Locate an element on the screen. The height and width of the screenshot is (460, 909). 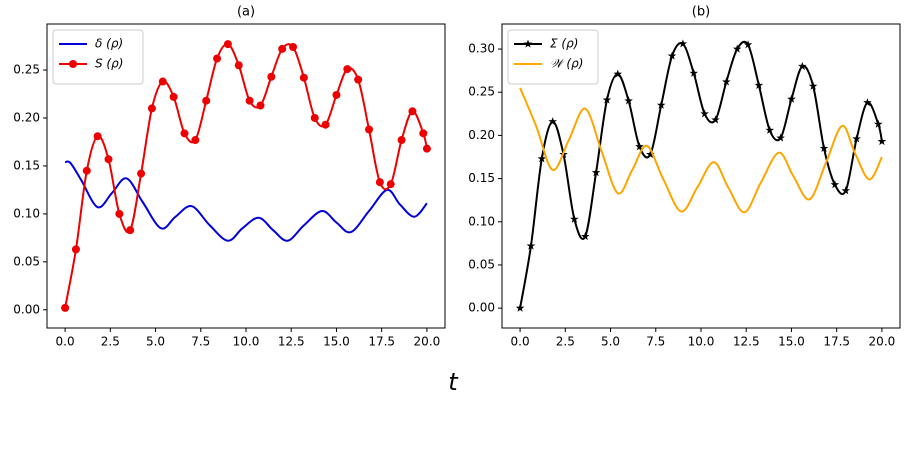
legend-marker is located at coordinates (73, 64).